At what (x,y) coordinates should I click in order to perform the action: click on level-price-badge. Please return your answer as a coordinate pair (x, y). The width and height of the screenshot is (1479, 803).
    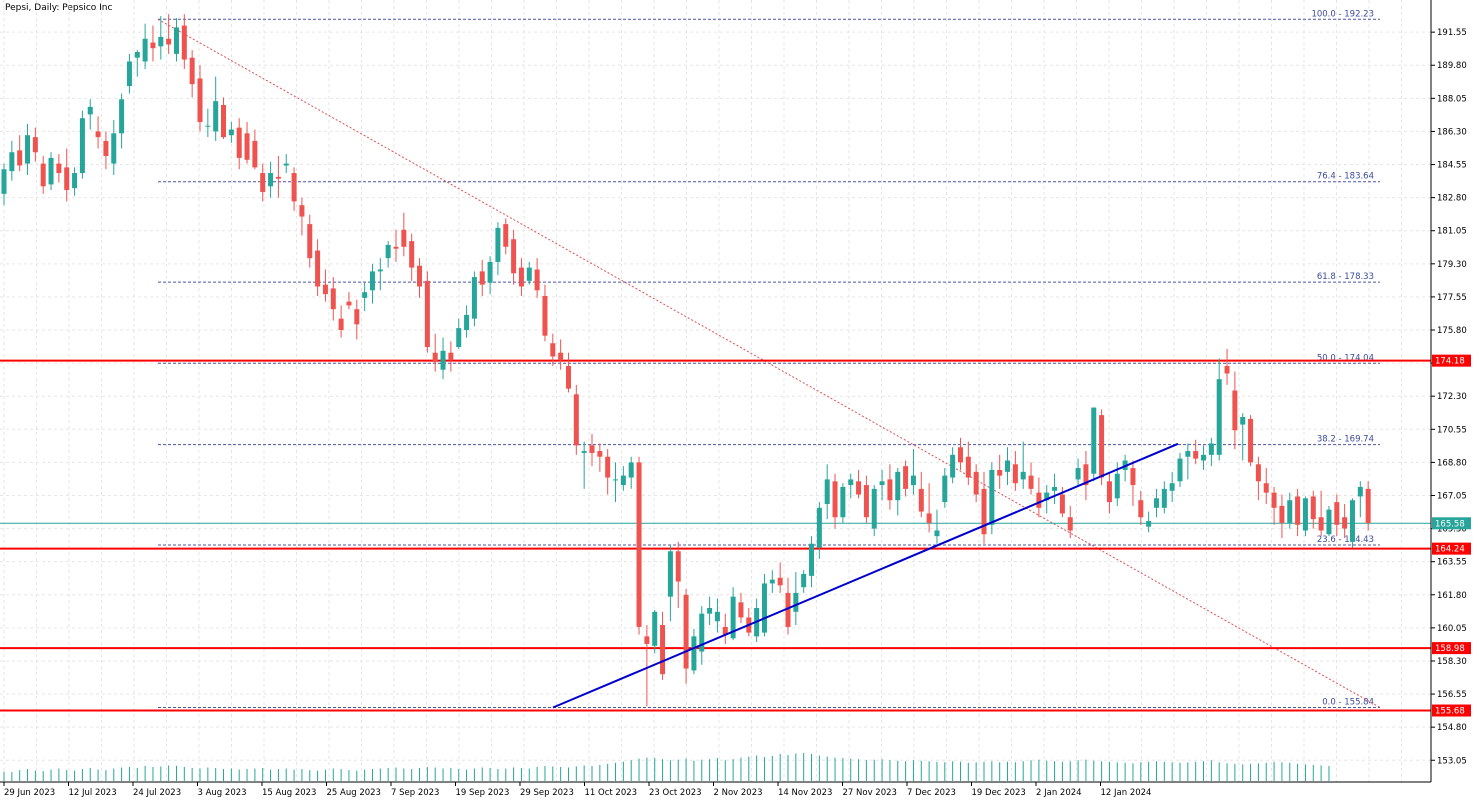
    Looking at the image, I should click on (1451, 648).